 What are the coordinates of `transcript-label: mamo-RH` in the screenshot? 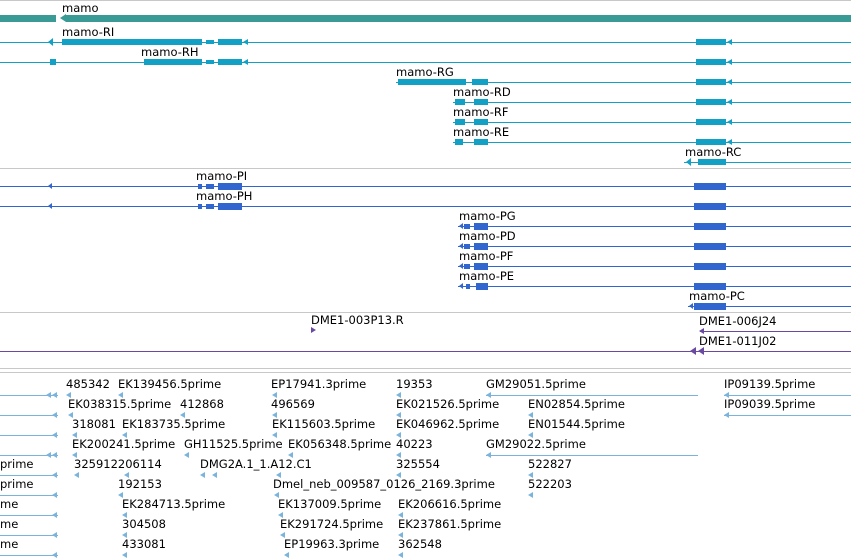 It's located at (170, 52).